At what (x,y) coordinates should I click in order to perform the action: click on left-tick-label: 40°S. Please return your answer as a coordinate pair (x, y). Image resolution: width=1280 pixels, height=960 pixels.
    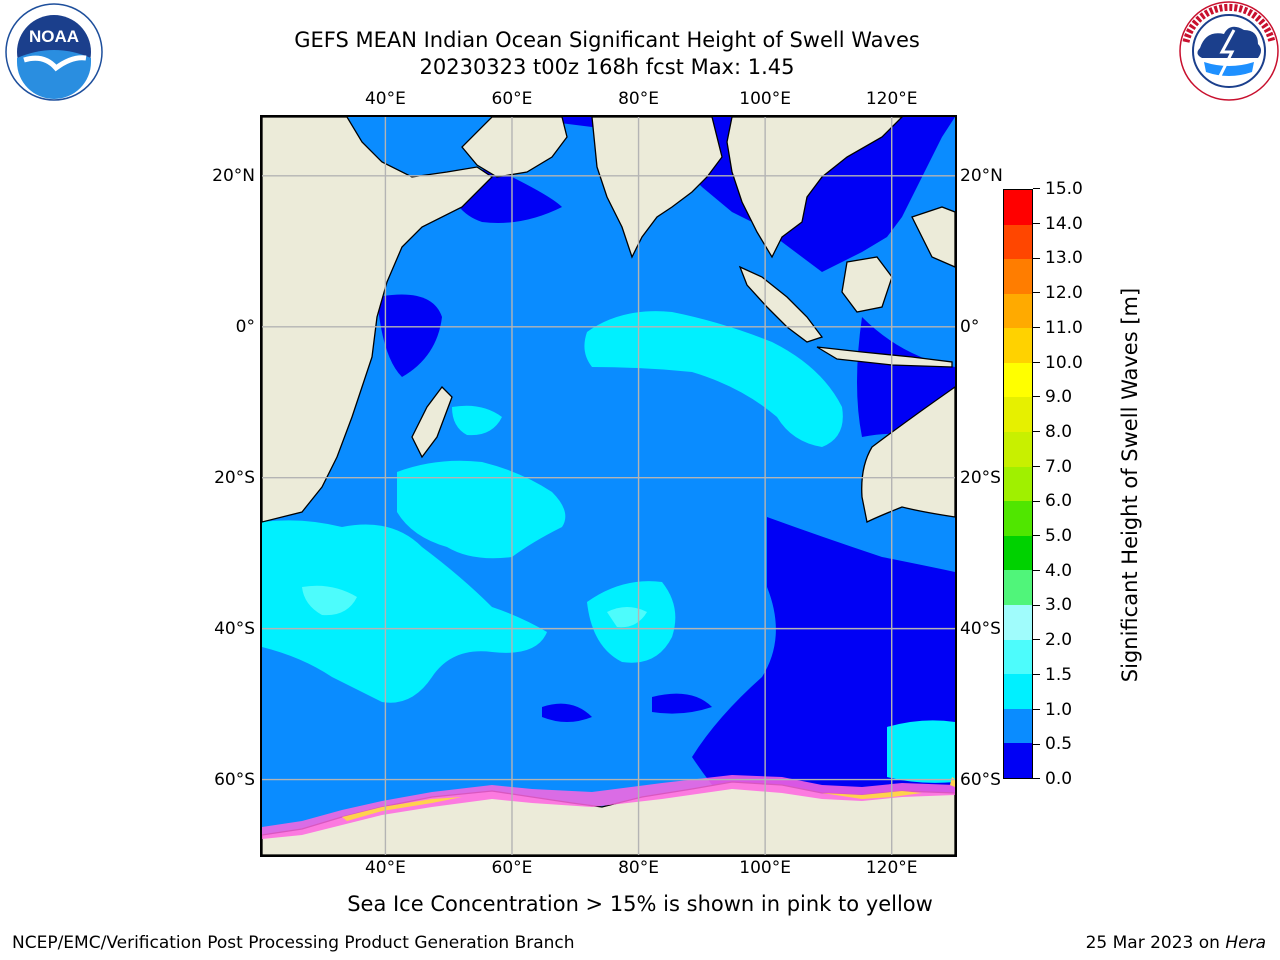
    Looking at the image, I should click on (234, 628).